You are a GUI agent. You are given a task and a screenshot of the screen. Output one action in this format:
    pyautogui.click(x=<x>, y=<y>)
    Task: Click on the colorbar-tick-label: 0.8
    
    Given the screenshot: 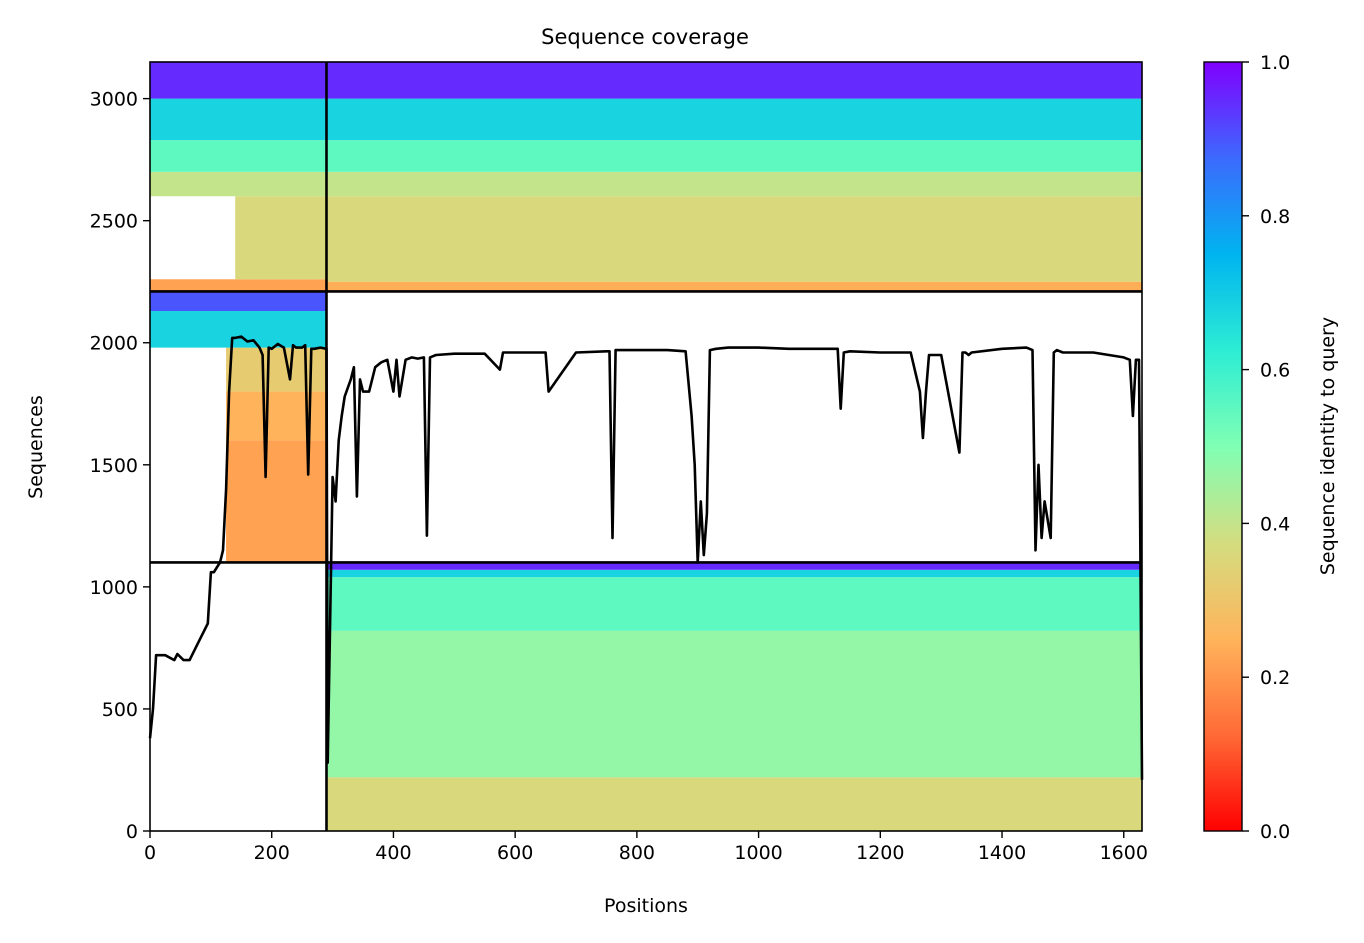 What is the action you would take?
    pyautogui.click(x=1275, y=217)
    